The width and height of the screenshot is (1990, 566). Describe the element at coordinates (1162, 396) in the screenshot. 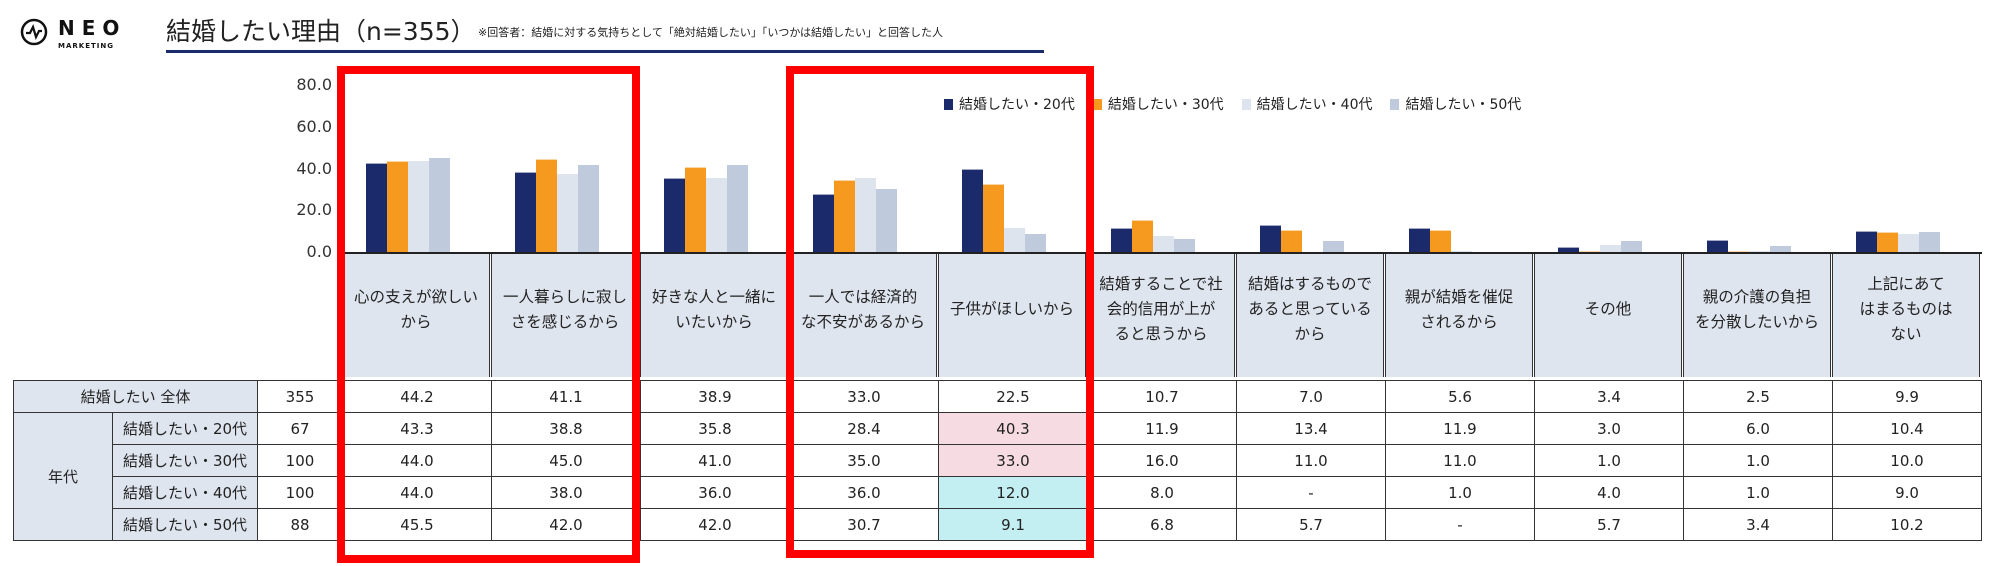

I see `table-cell: 10.7` at that location.